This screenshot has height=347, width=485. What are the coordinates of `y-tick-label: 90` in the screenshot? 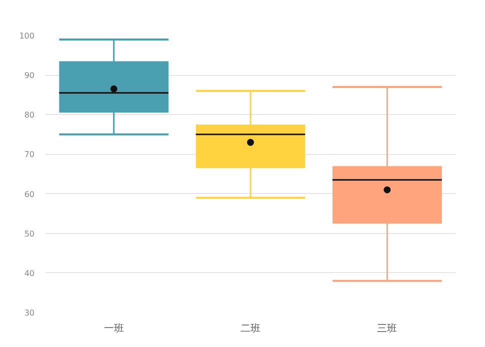 It's located at (29, 75).